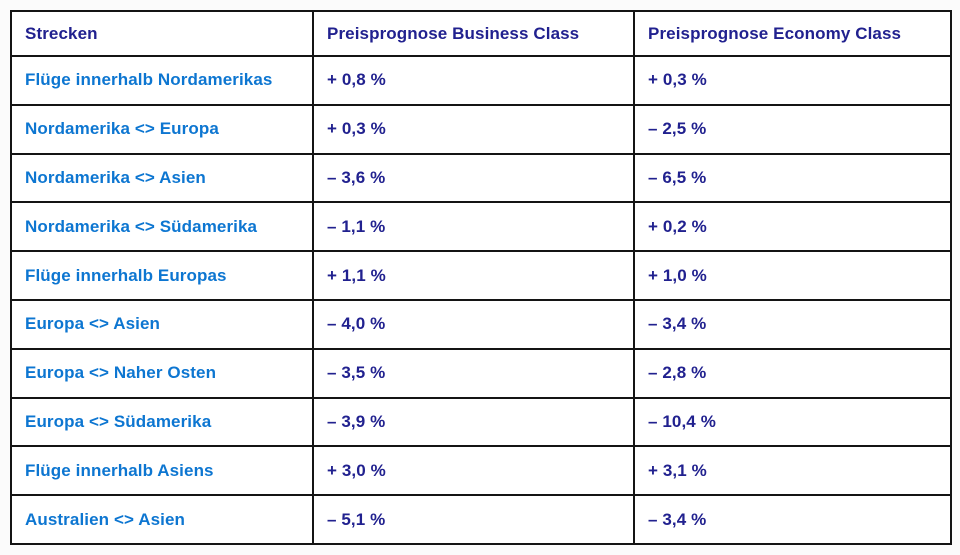 The height and width of the screenshot is (555, 960). What do you see at coordinates (162, 519) in the screenshot?
I see `route-cell: Australien <> Asien` at bounding box center [162, 519].